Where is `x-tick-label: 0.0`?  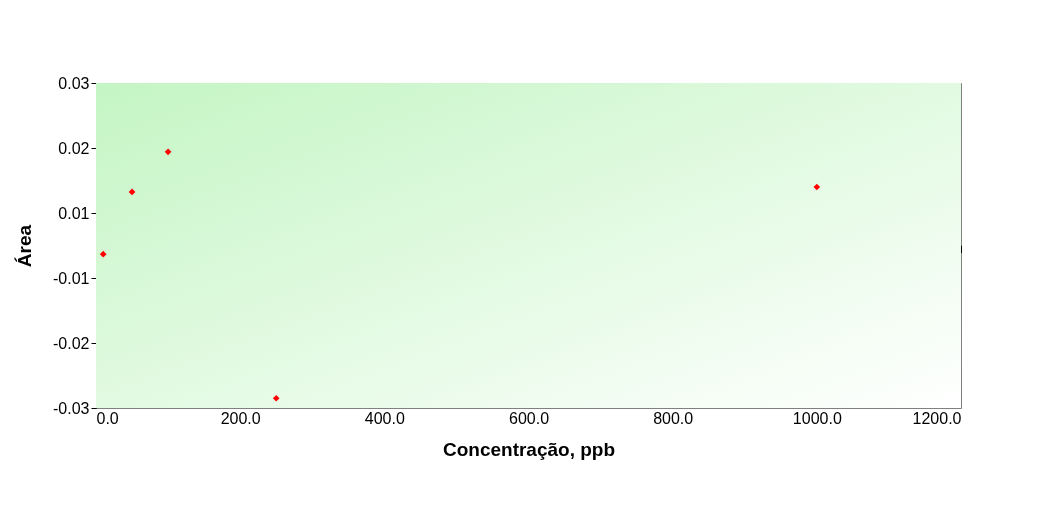
x-tick-label: 0.0 is located at coordinates (107, 418).